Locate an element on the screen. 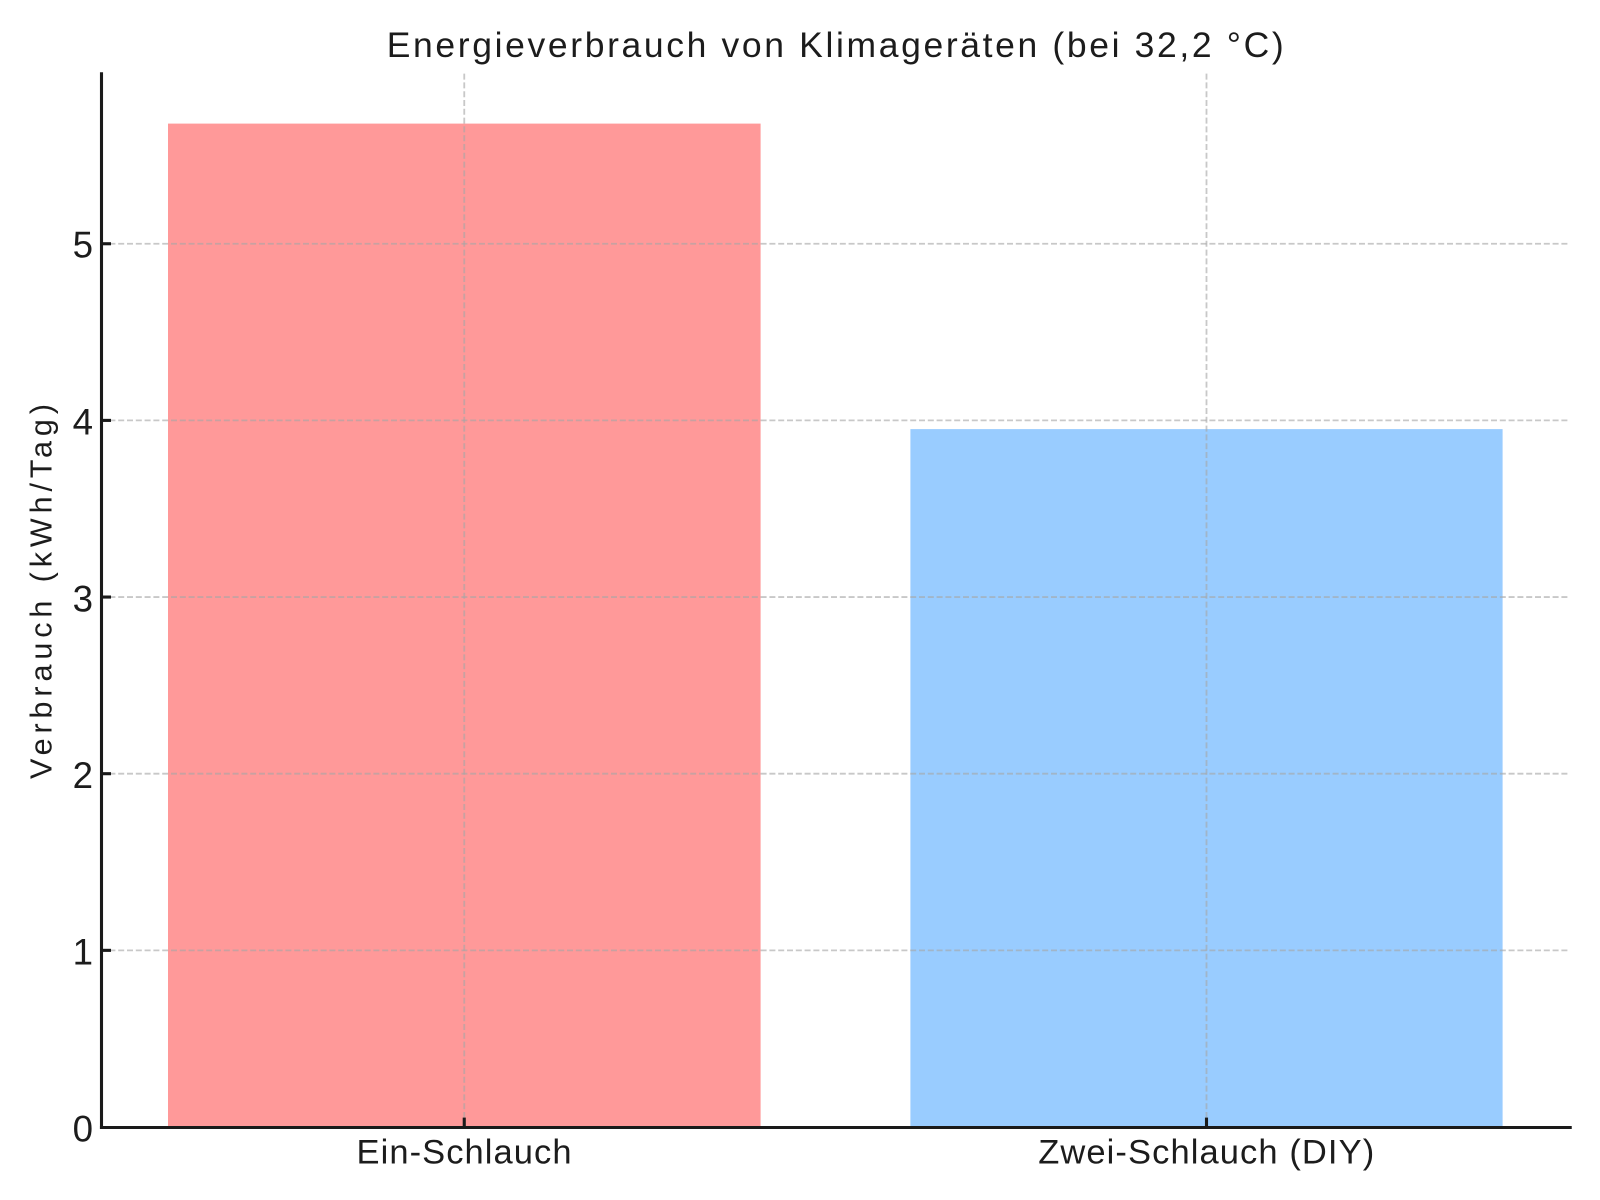  svg-text: 4 is located at coordinates (83, 422).